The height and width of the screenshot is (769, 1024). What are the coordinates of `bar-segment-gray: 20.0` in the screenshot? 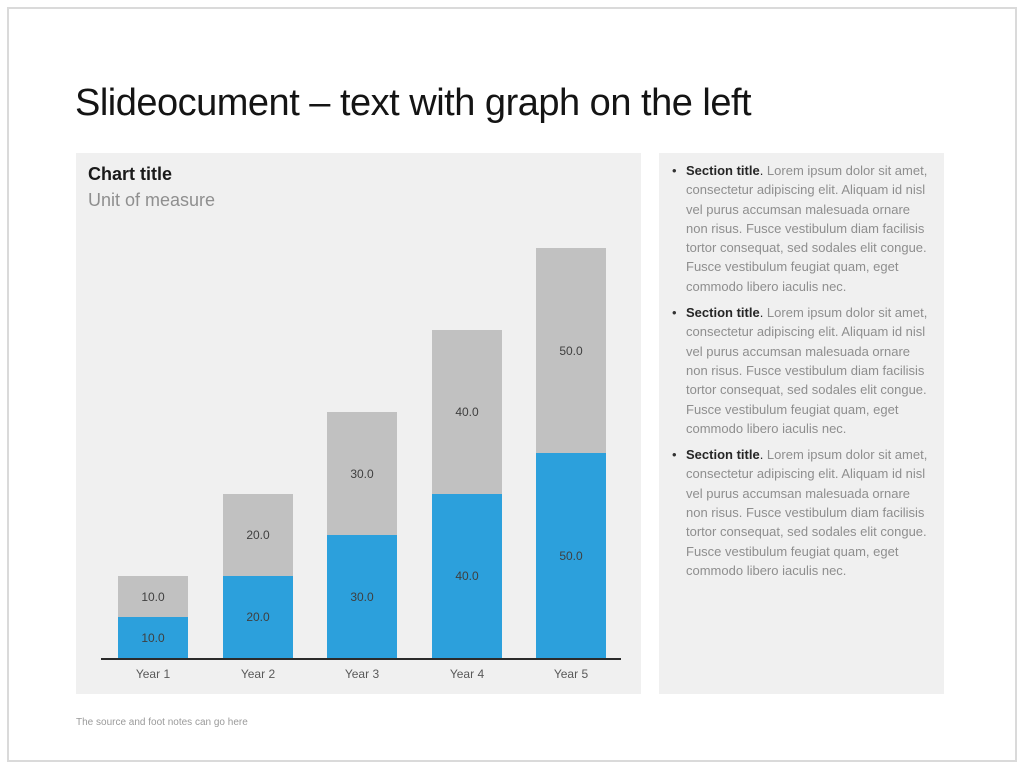 It's located at (258, 535).